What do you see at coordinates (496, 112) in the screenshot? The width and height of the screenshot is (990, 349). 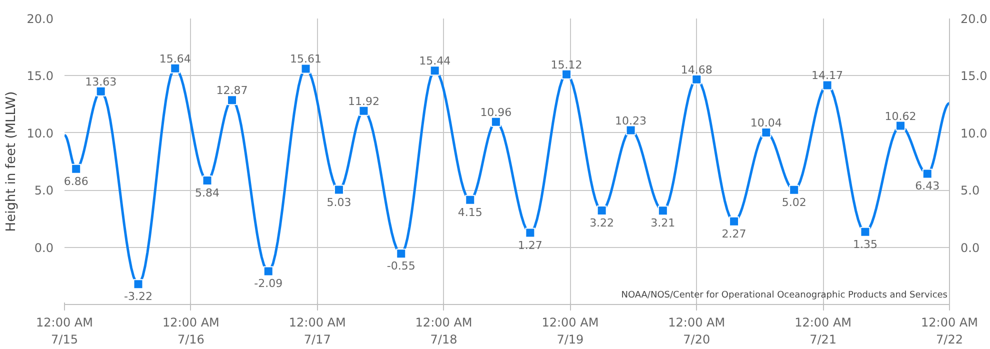 I see `data-label: 10.96` at bounding box center [496, 112].